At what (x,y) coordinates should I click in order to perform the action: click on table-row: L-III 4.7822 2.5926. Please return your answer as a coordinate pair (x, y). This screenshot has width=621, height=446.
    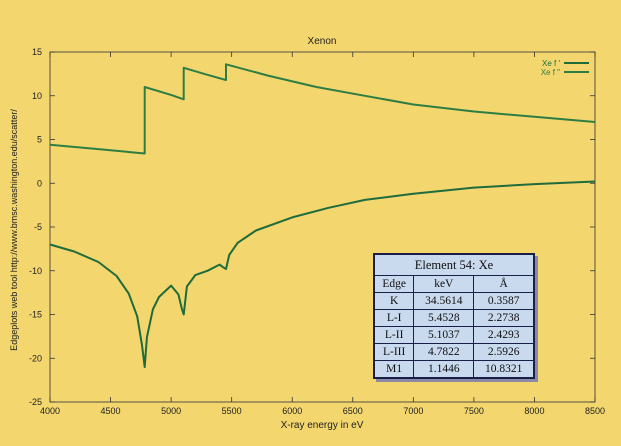
    Looking at the image, I should click on (454, 352).